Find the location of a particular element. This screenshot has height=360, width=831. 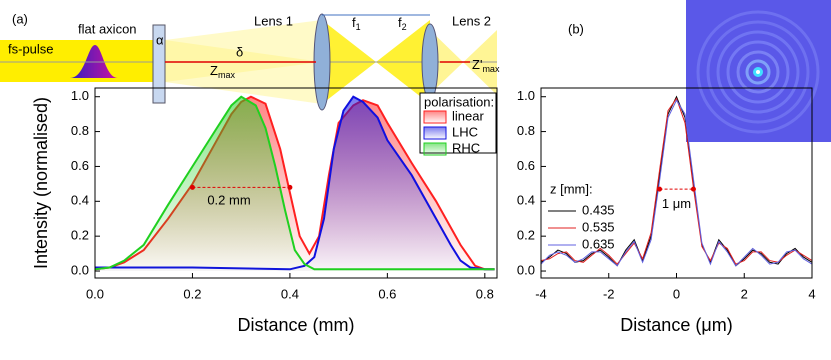

label: flat axicon is located at coordinates (107, 28).